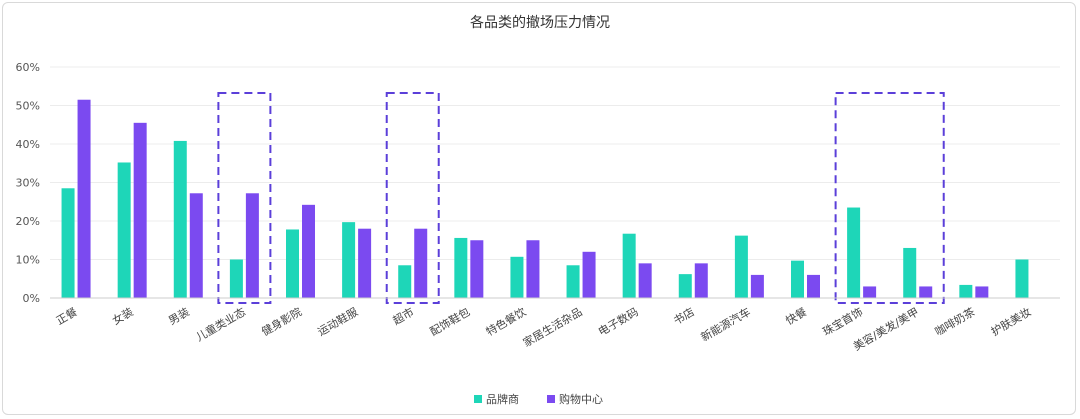  I want to click on x-tick-label: 男装, so click(179, 316).